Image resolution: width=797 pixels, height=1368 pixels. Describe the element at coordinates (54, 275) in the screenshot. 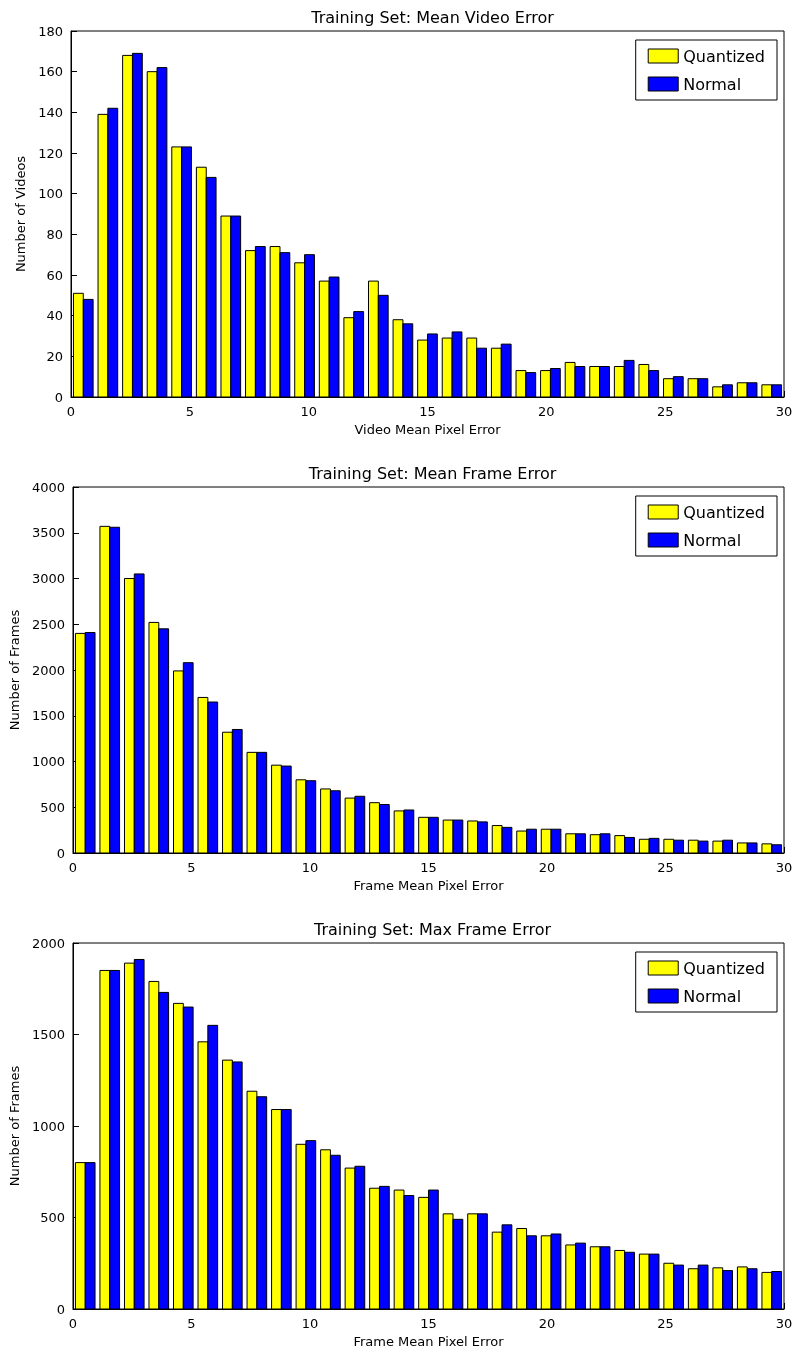

I see `y-tick-label: 60` at that location.